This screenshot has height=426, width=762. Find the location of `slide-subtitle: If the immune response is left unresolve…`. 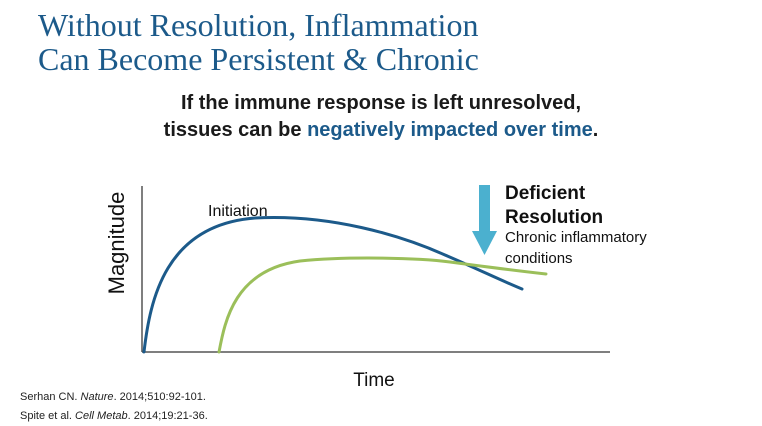

slide-subtitle: If the immune response is left unresolve… is located at coordinates (381, 117).